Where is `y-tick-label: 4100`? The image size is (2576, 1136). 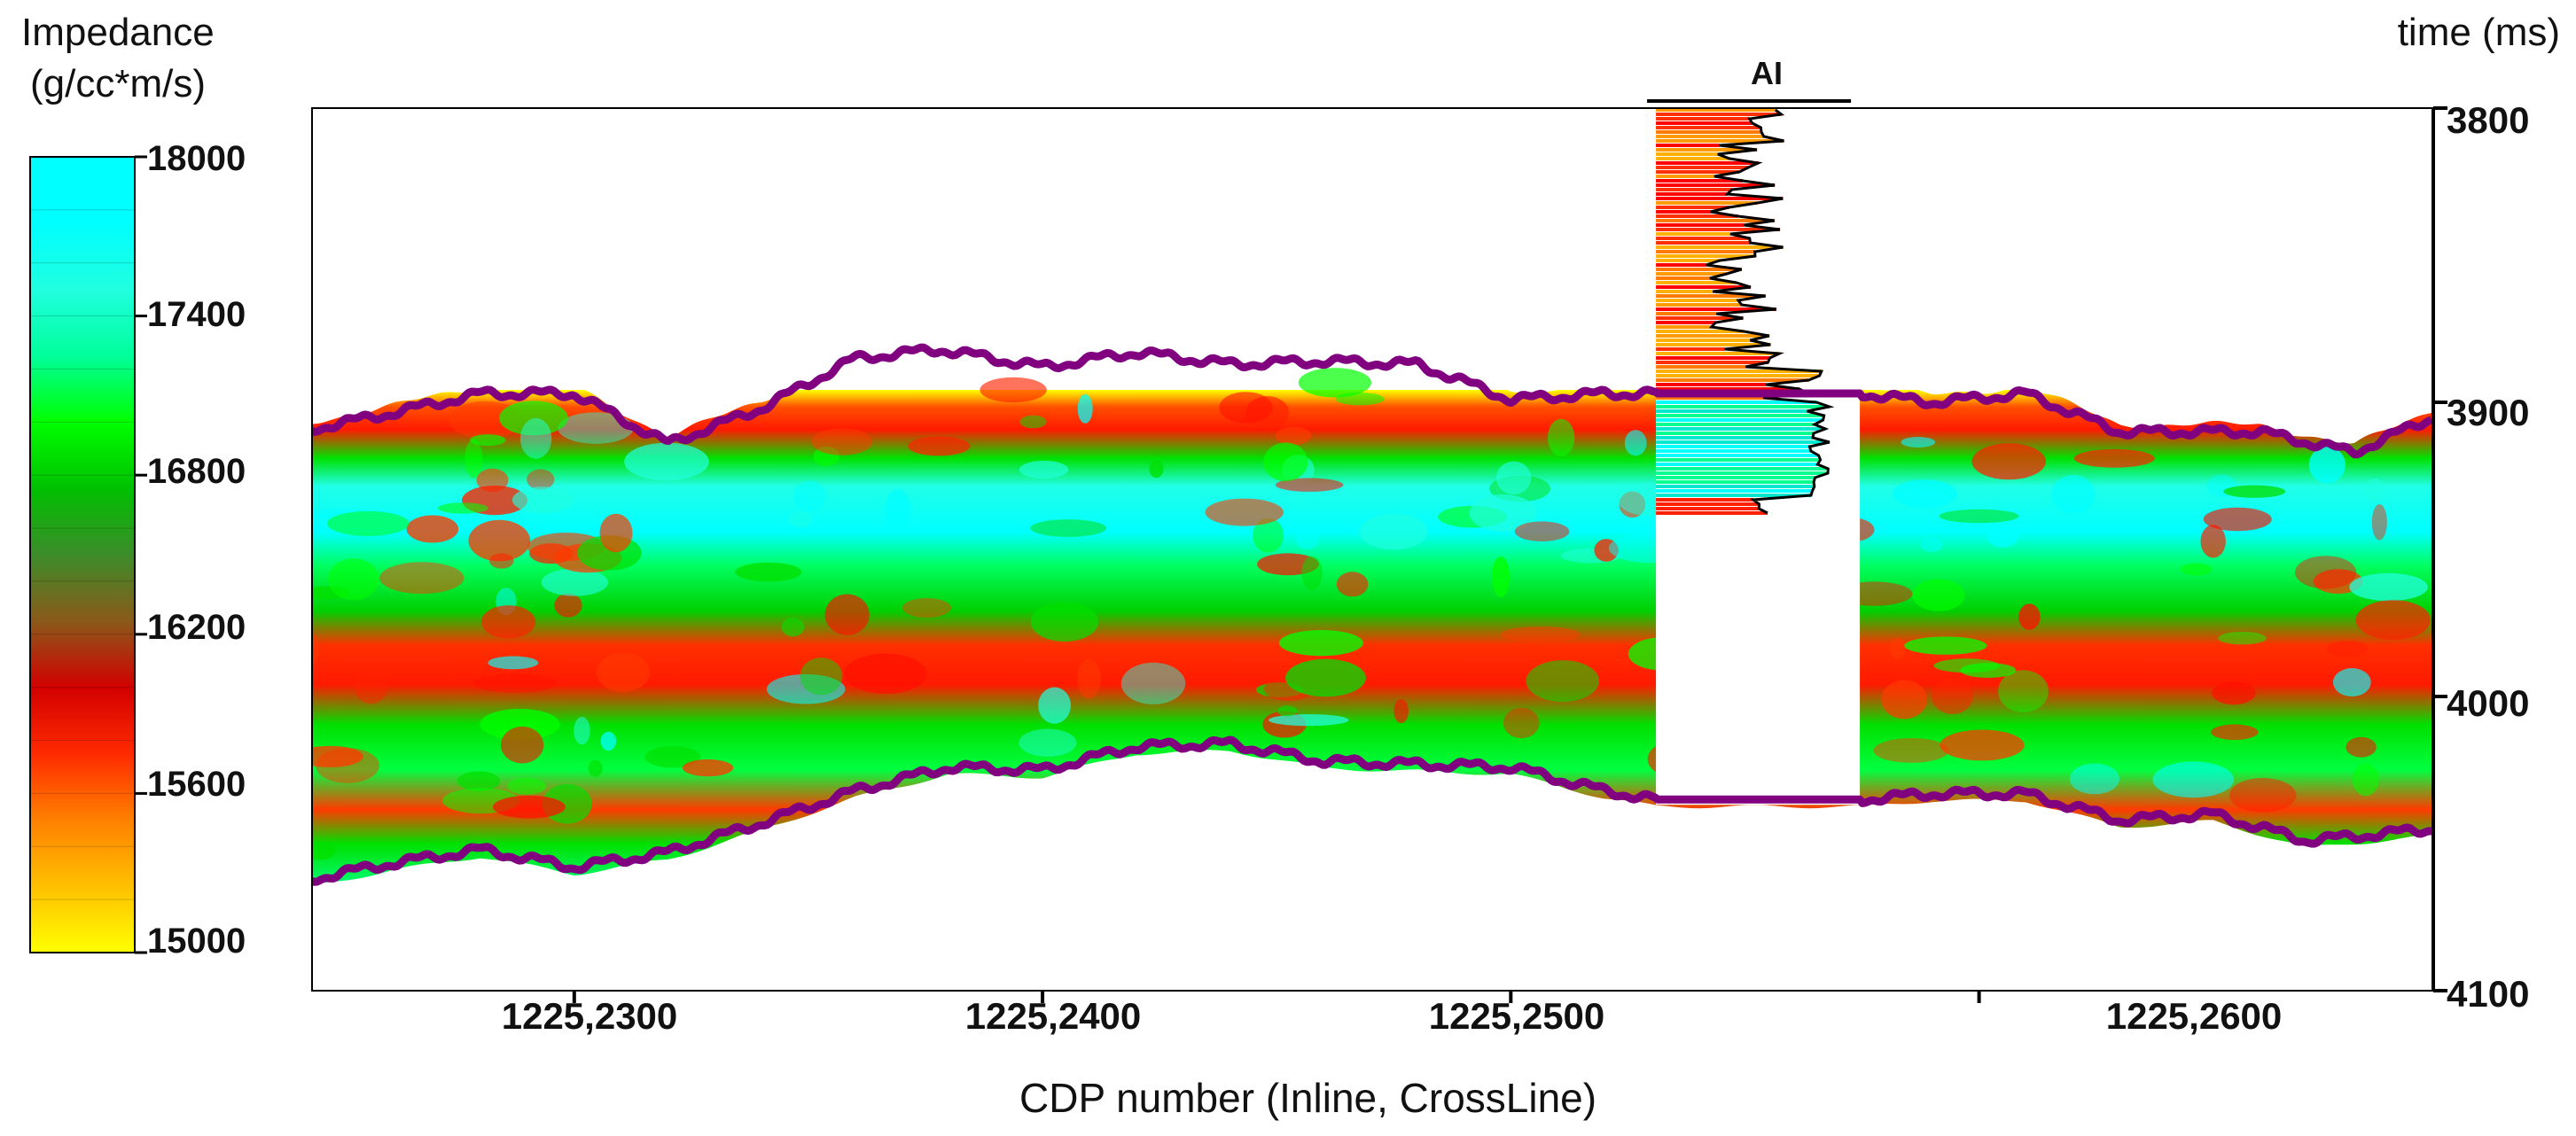 y-tick-label: 4100 is located at coordinates (2488, 994).